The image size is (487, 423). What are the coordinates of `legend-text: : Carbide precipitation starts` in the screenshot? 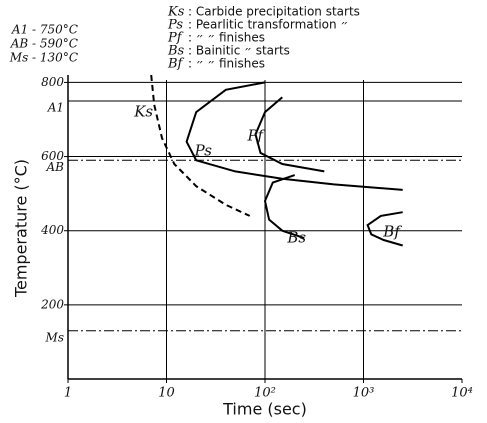 It's located at (274, 12).